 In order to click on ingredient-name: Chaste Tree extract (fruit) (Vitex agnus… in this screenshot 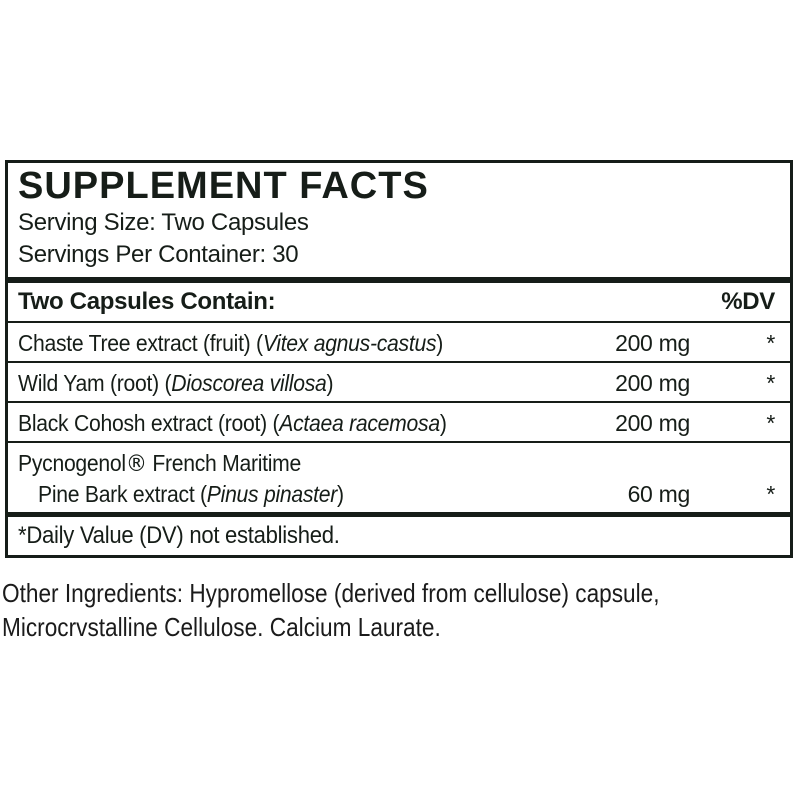, I will do `click(231, 343)`.